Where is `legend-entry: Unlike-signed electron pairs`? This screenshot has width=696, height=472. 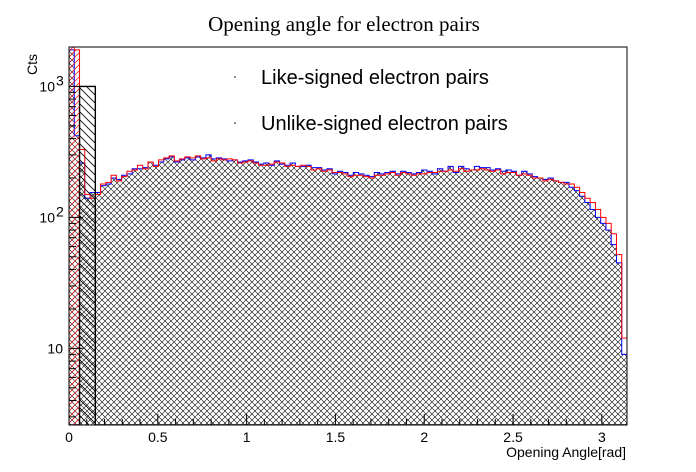
legend-entry: Unlike-signed electron pairs is located at coordinates (384, 124).